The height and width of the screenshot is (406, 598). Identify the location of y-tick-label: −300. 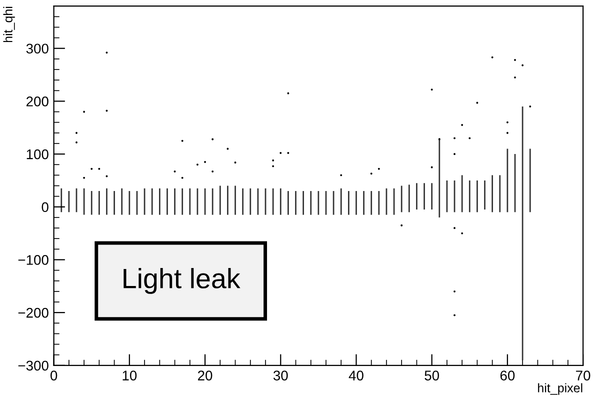
(33, 365).